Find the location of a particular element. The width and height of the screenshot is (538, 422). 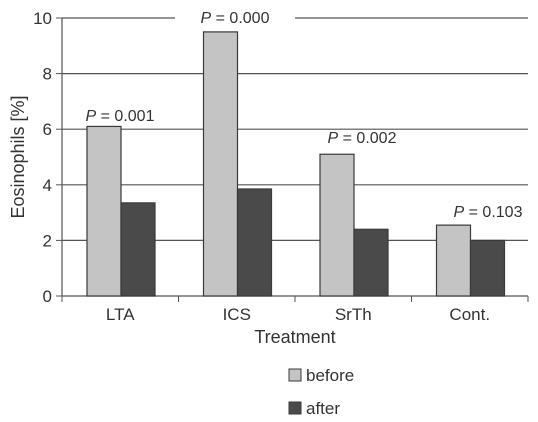

bar-before-ICS is located at coordinates (220, 164).